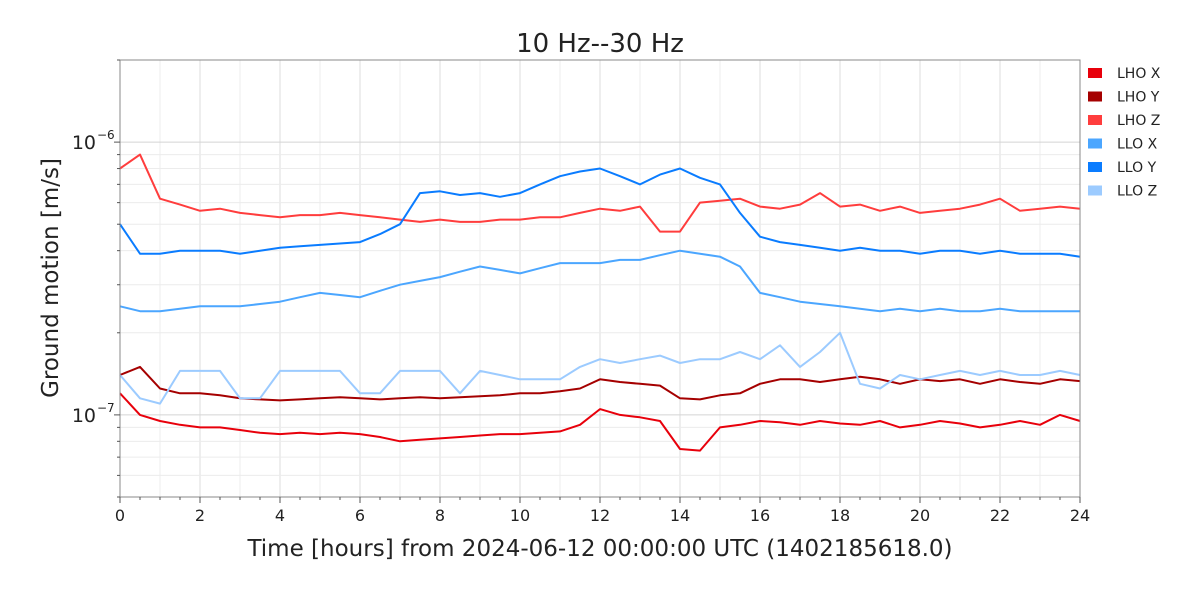 Image resolution: width=1200 pixels, height=604 pixels. I want to click on chart-title: 10 Hz--30 Hz, so click(600, 44).